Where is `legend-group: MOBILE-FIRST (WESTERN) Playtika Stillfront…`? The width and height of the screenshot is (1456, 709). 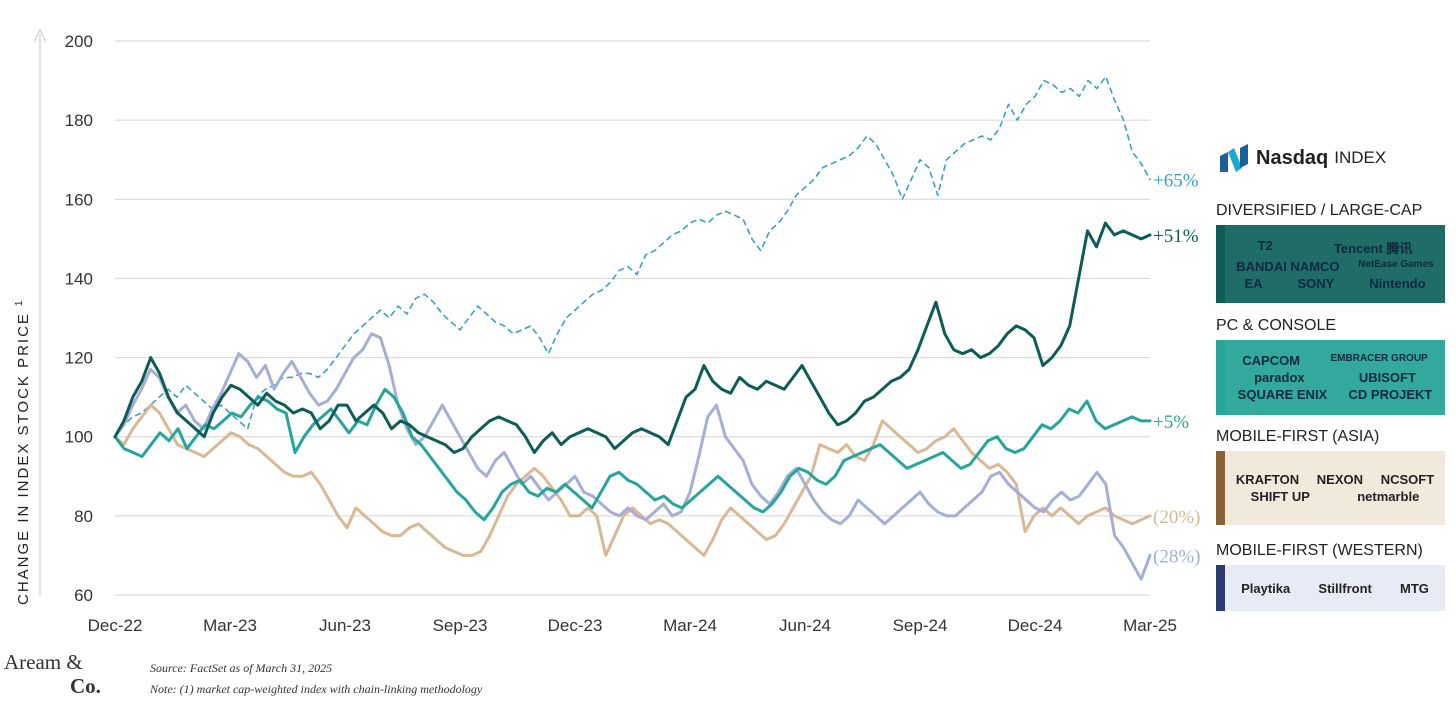 legend-group: MOBILE-FIRST (WESTERN) Playtika Stillfront… is located at coordinates (1330, 576).